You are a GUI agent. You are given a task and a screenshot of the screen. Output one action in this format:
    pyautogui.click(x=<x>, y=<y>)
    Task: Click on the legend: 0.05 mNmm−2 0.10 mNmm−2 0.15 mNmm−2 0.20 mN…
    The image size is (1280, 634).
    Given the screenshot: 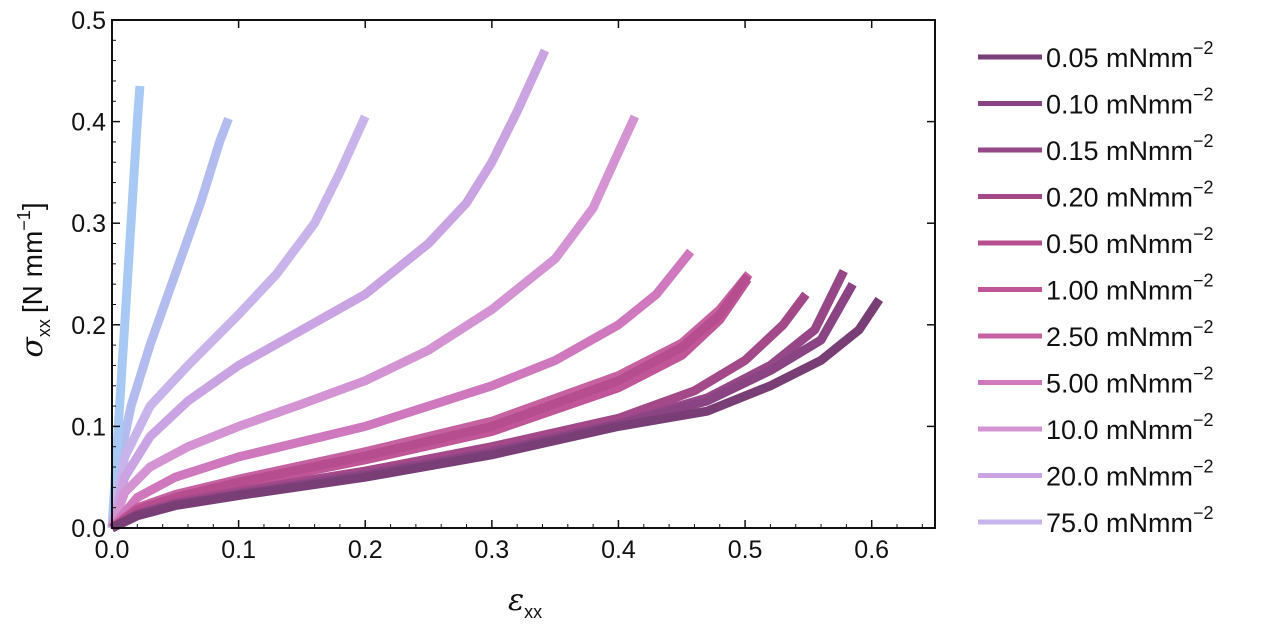 What is the action you would take?
    pyautogui.click(x=1096, y=288)
    